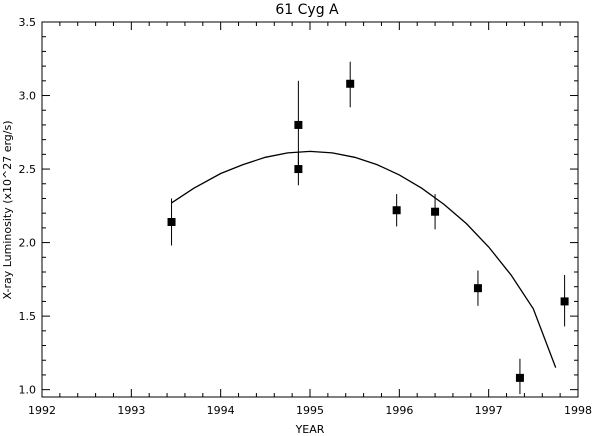  Describe the element at coordinates (131, 410) in the screenshot. I see `x-tick-label: 1993` at that location.